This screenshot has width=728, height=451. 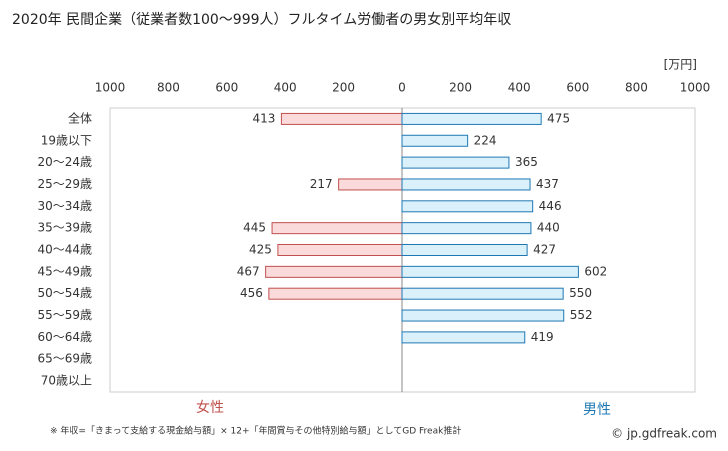 I want to click on y-tick-label: 45〜49歳, so click(x=64, y=271).